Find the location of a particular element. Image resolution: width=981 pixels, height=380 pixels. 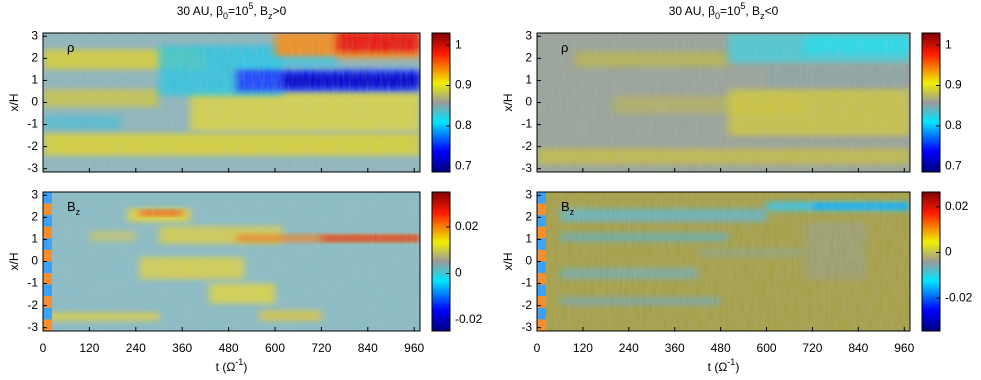

title-part: 0 is located at coordinates (717, 16).